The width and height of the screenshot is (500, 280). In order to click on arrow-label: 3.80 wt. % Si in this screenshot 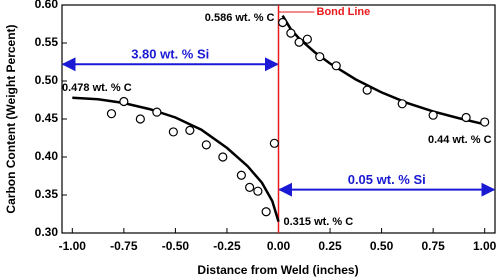, I will do `click(170, 54)`.